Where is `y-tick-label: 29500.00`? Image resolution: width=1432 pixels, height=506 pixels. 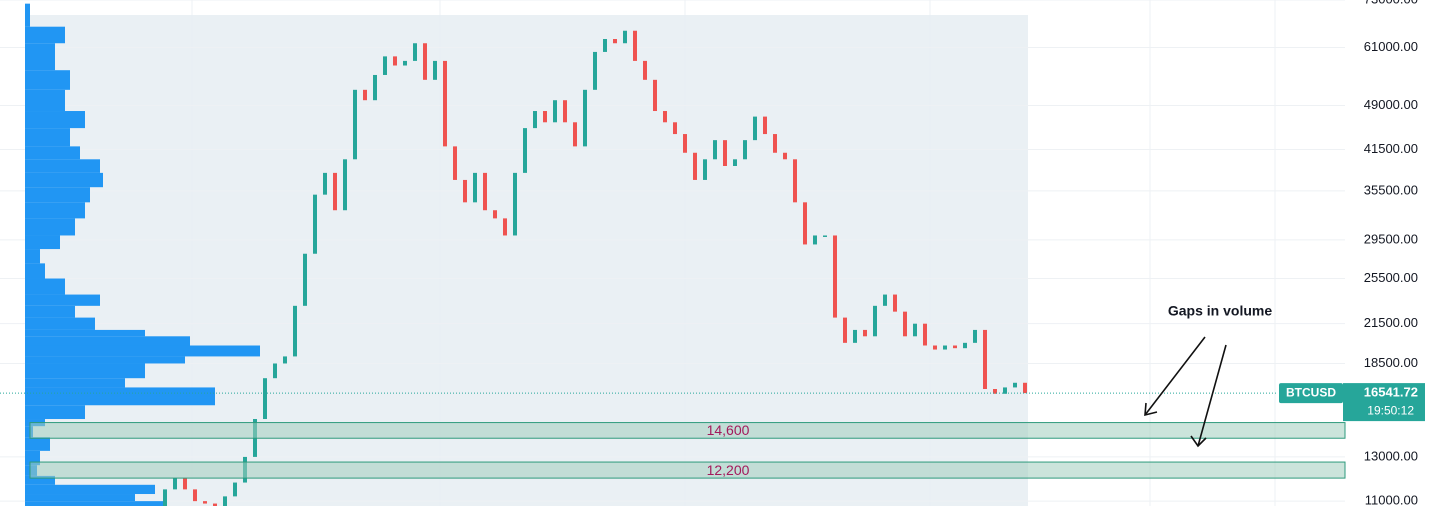
y-tick-label: 29500.00 is located at coordinates (1391, 238).